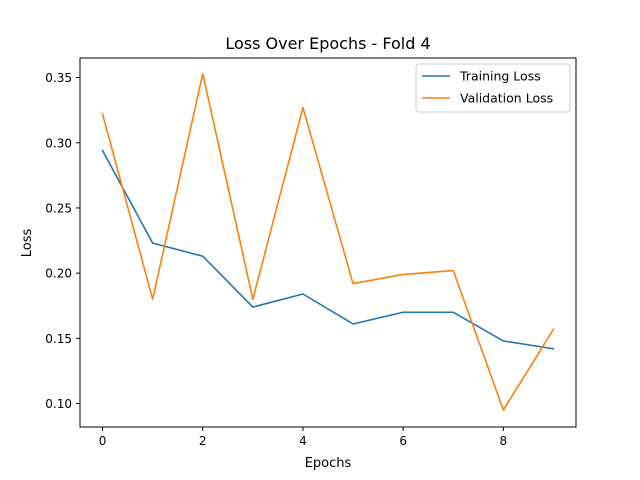  I want to click on chart-title: Loss Over Epochs - Fold 4, so click(327, 43).